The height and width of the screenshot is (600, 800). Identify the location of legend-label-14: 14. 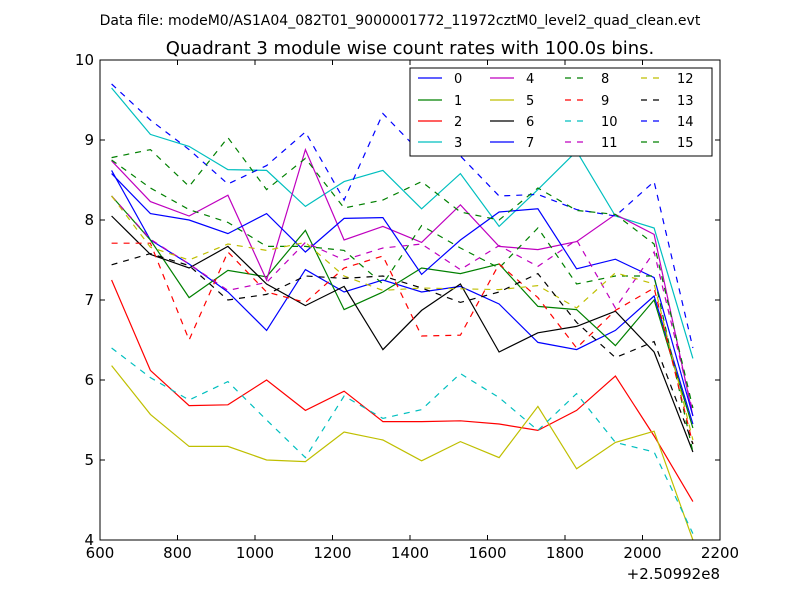
(685, 122).